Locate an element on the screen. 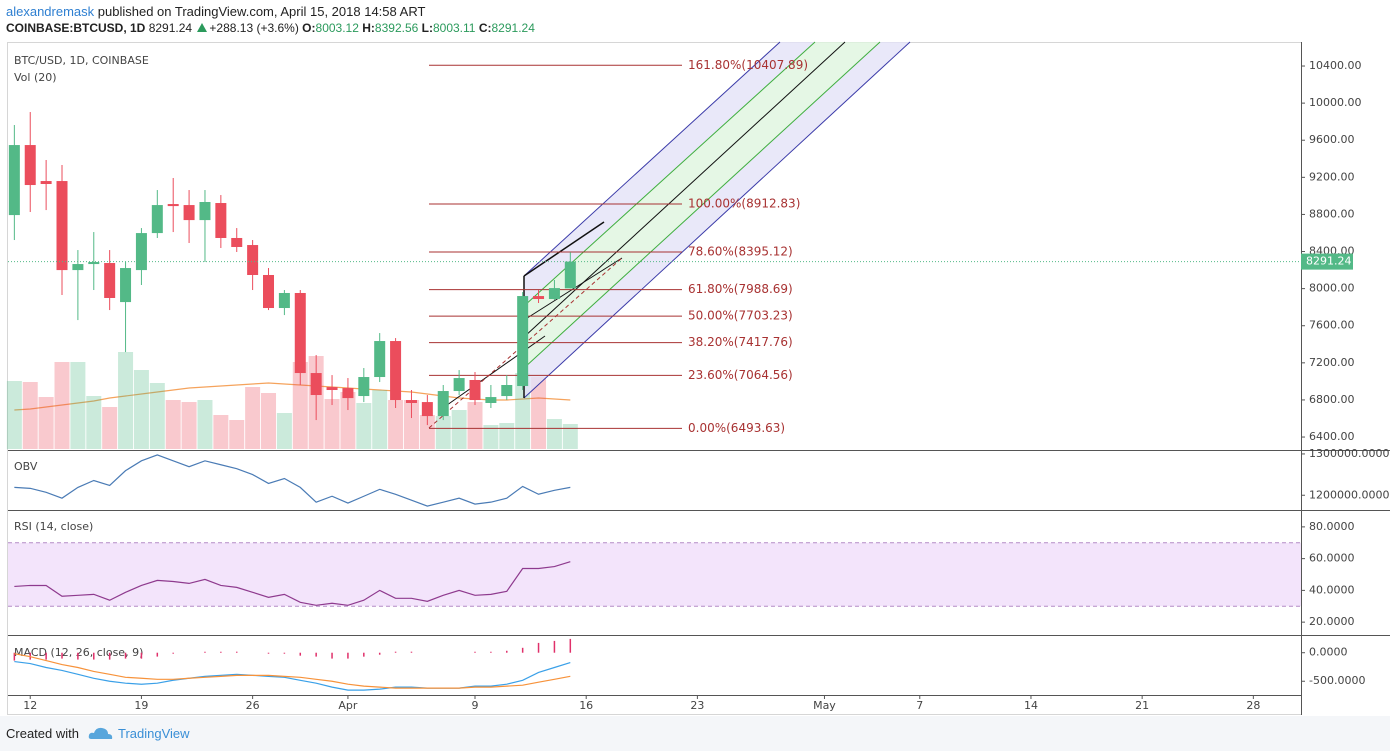 This screenshot has height=751, width=1390. fork-handle is located at coordinates (573, 289).